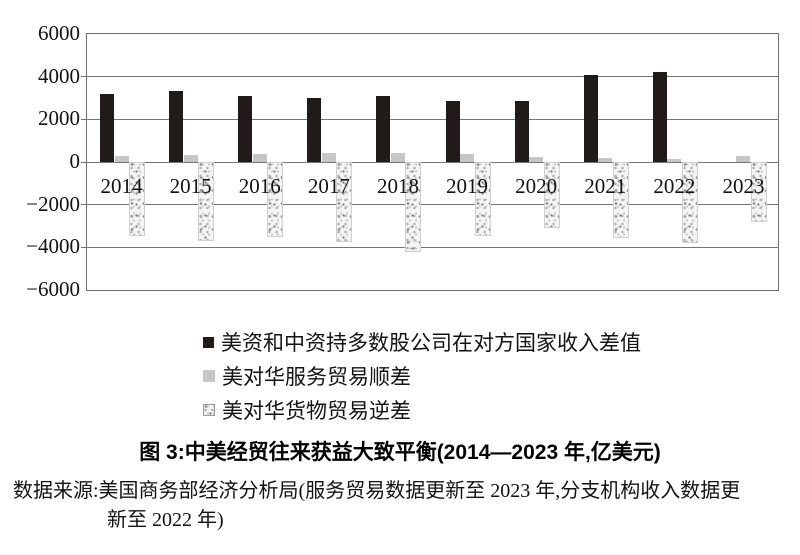 Image resolution: width=800 pixels, height=555 pixels. Describe the element at coordinates (245, 128) in the screenshot. I see `bar-series0-2016` at that location.